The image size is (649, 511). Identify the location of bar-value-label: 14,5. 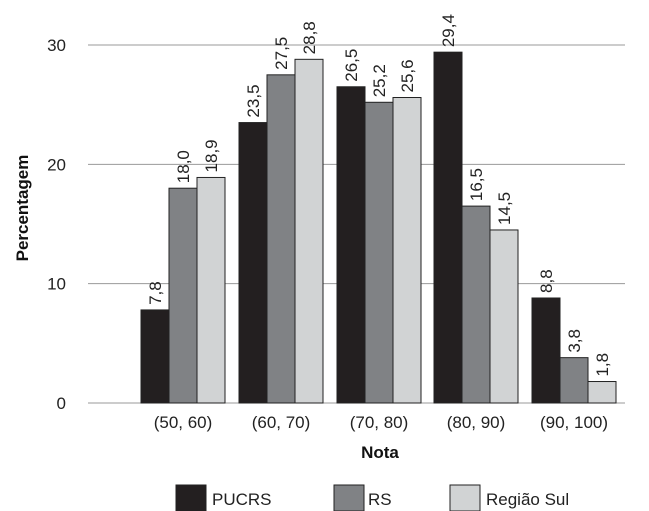
(504, 208).